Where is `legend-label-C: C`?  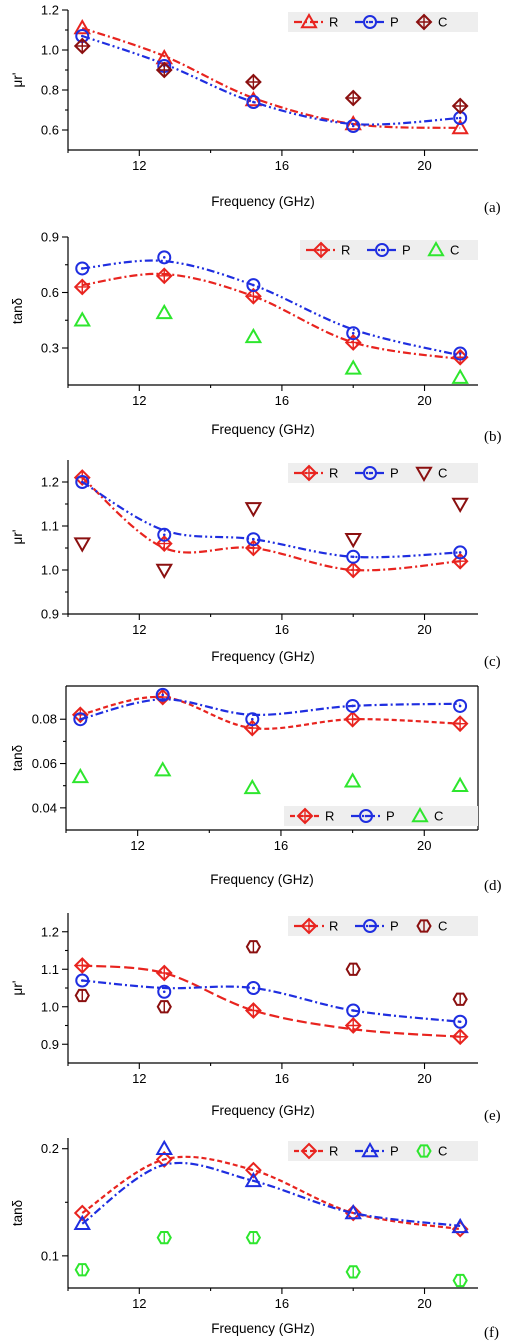
legend-label-C: C is located at coordinates (438, 816).